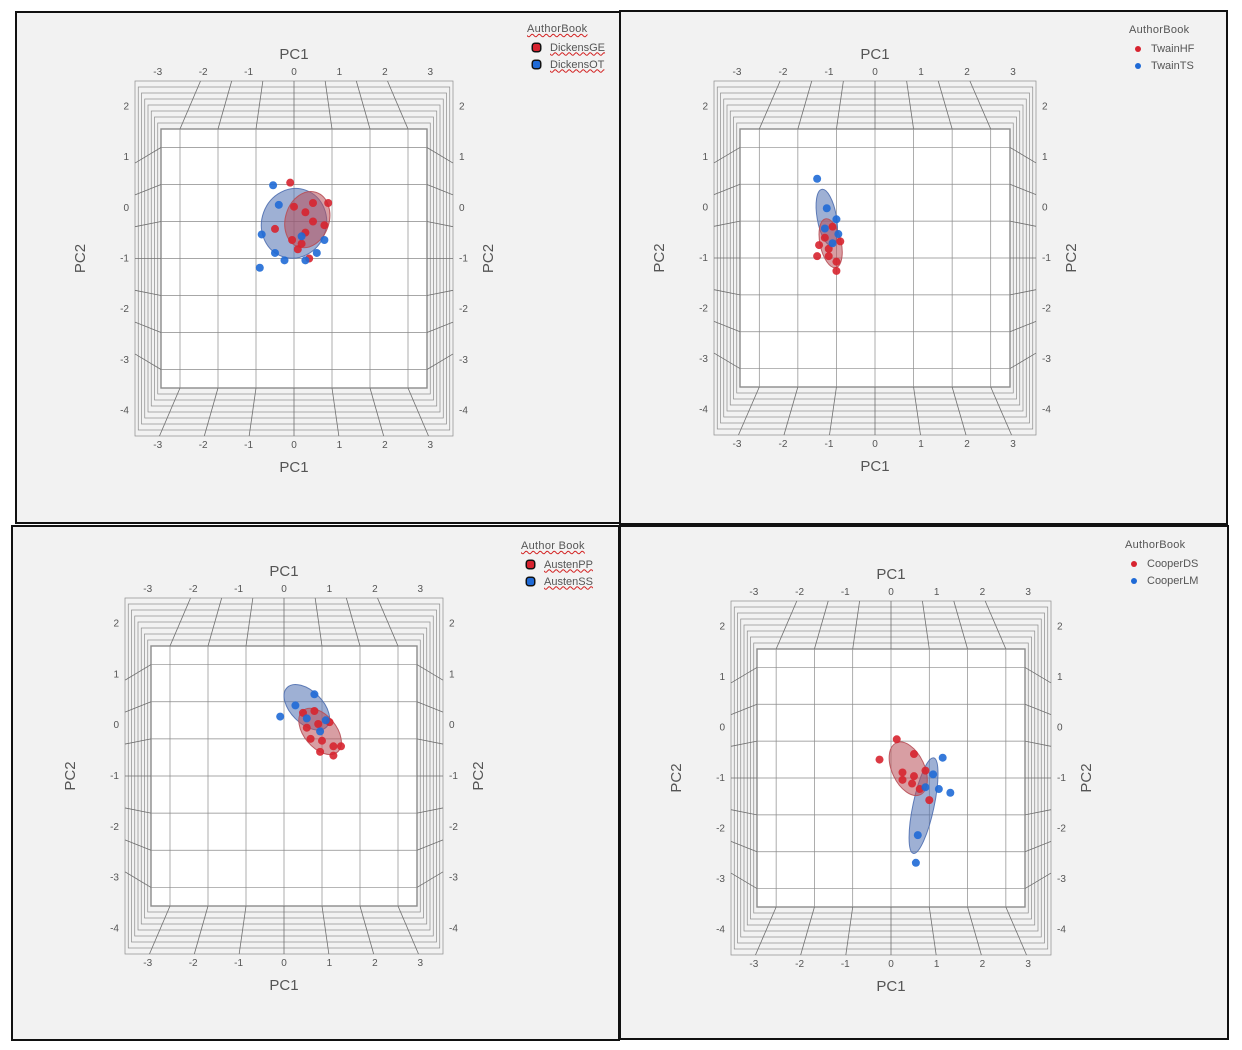 This screenshot has height=1050, width=1242. Describe the element at coordinates (703, 410) in the screenshot. I see `y-tick-label-left: -4` at that location.